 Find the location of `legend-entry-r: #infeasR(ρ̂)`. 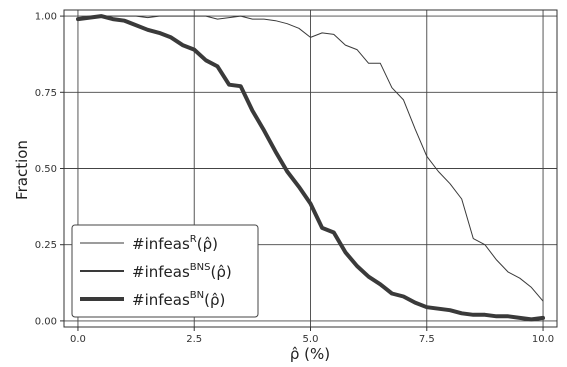

legend-entry-r: #infeasR(ρ̂) is located at coordinates (175, 243).